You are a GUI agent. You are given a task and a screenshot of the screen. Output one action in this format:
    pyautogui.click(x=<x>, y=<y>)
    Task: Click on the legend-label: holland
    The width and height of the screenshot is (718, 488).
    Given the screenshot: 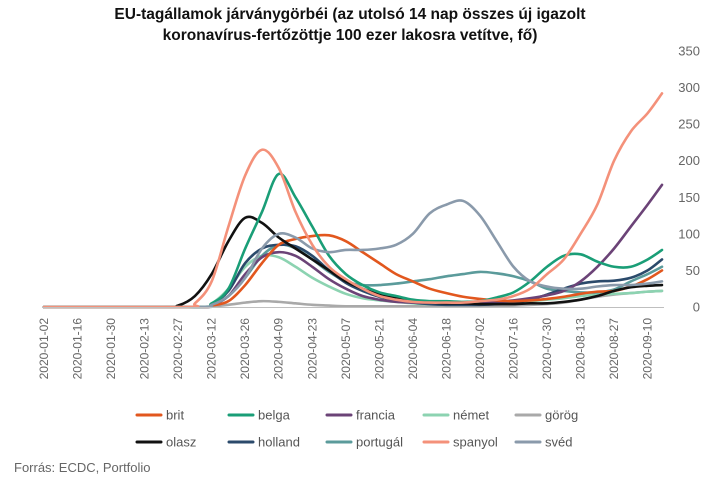 What is the action you would take?
    pyautogui.click(x=279, y=442)
    